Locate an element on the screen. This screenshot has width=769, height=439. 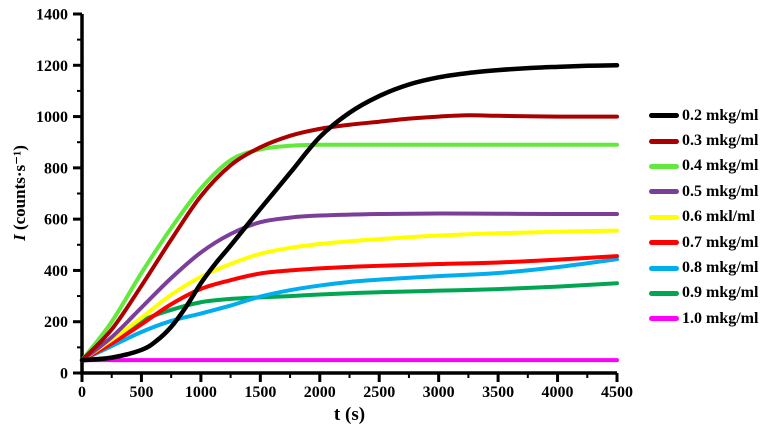
y-axis-title-symbol: I is located at coordinates (19, 237).